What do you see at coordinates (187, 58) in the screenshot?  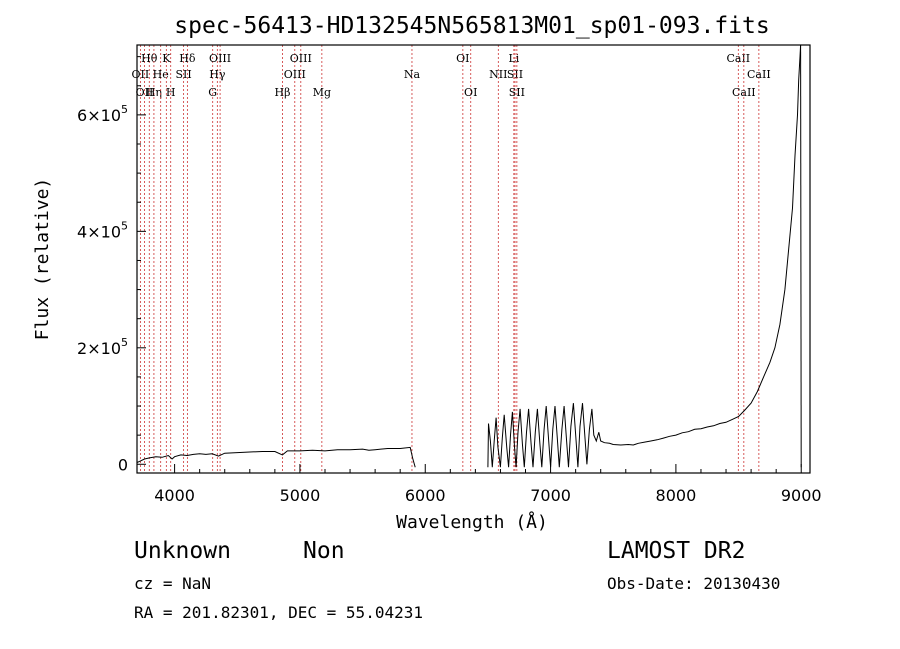 I see `marker-label: Hδ` at bounding box center [187, 58].